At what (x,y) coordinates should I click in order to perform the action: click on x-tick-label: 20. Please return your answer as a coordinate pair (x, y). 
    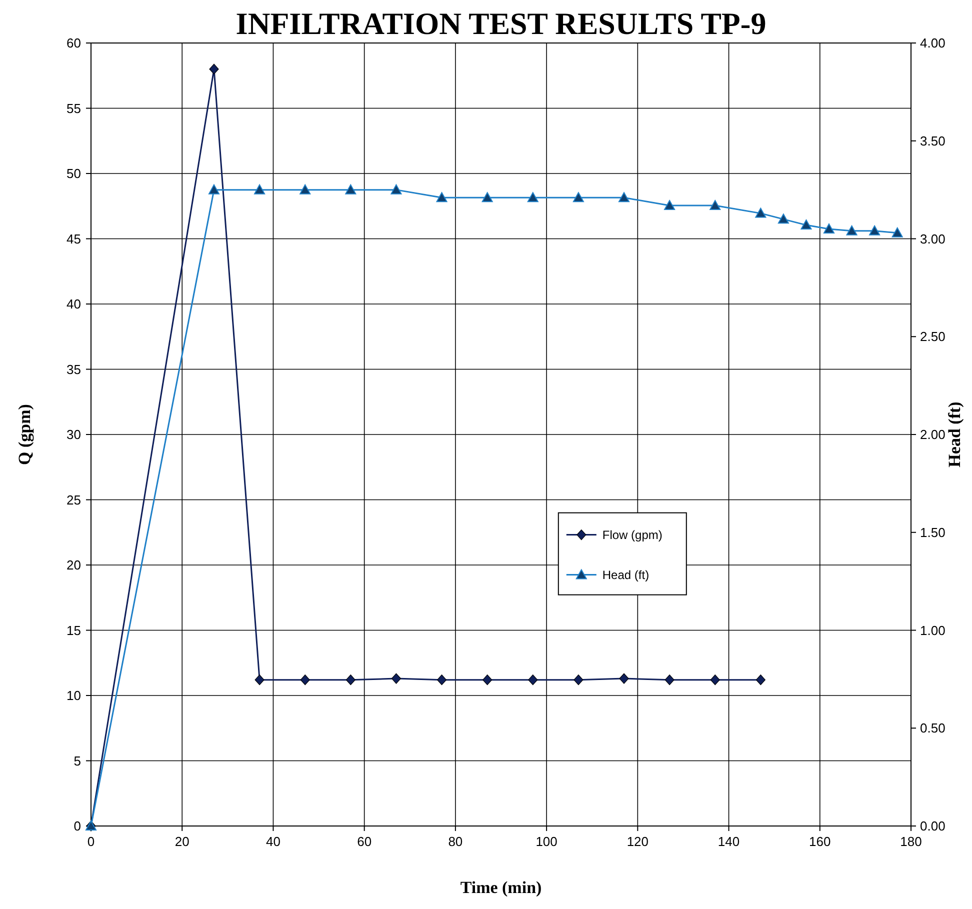
    Looking at the image, I should click on (182, 841).